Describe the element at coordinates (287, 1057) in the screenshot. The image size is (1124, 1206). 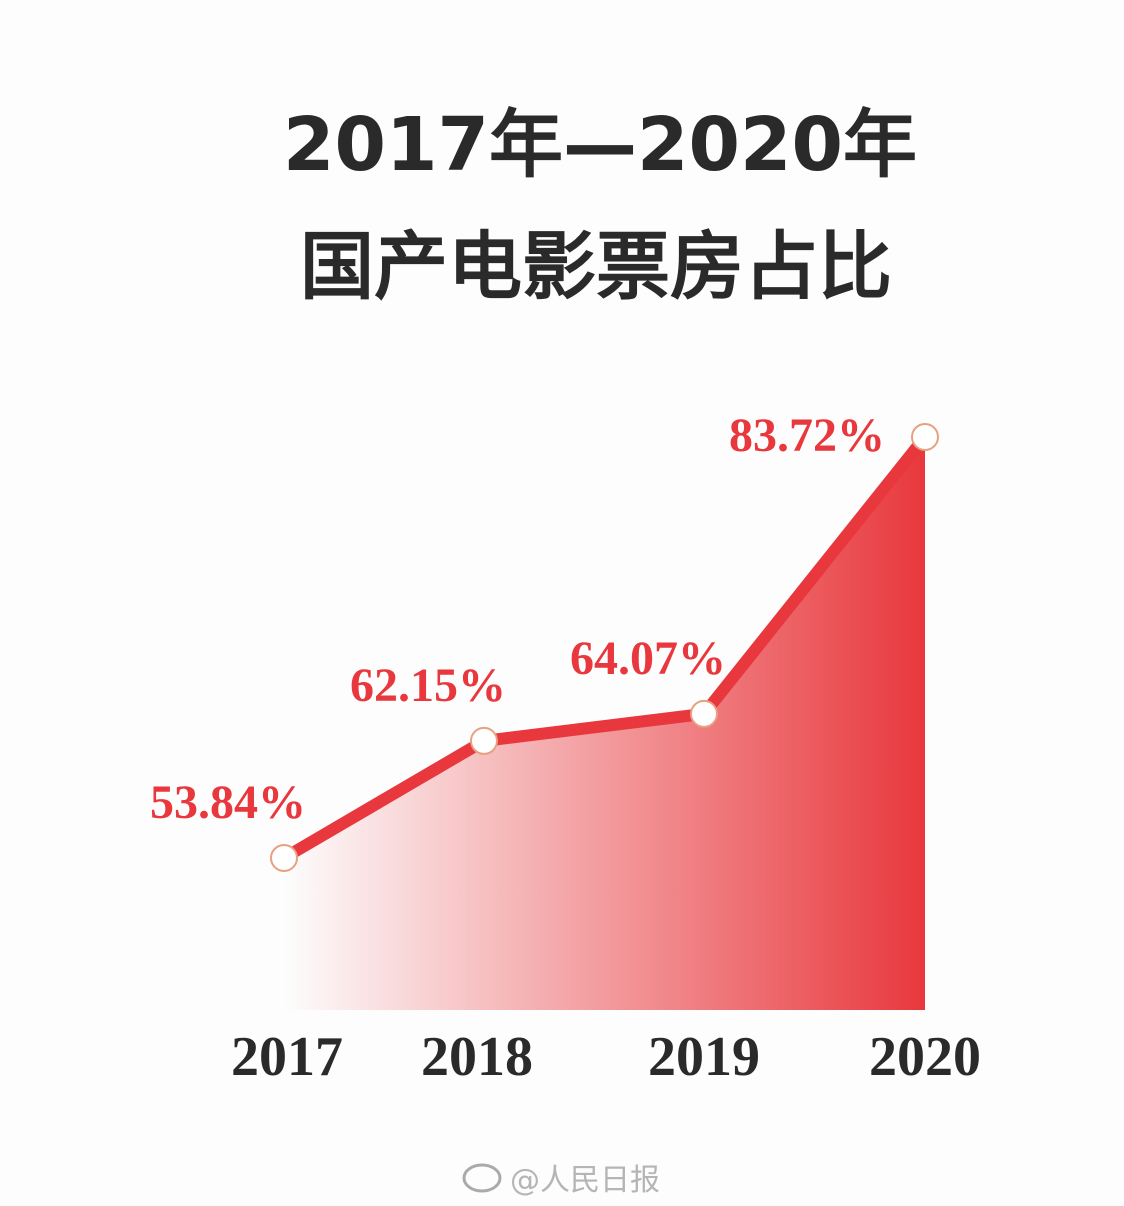
I see `x-tick-label: 2017` at that location.